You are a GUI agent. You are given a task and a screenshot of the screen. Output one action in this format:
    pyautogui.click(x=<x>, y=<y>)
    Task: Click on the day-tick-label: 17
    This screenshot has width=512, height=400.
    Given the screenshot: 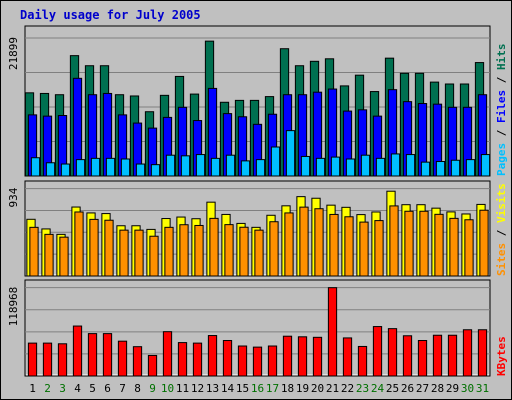 What is the action you would take?
    pyautogui.click(x=272, y=388)
    